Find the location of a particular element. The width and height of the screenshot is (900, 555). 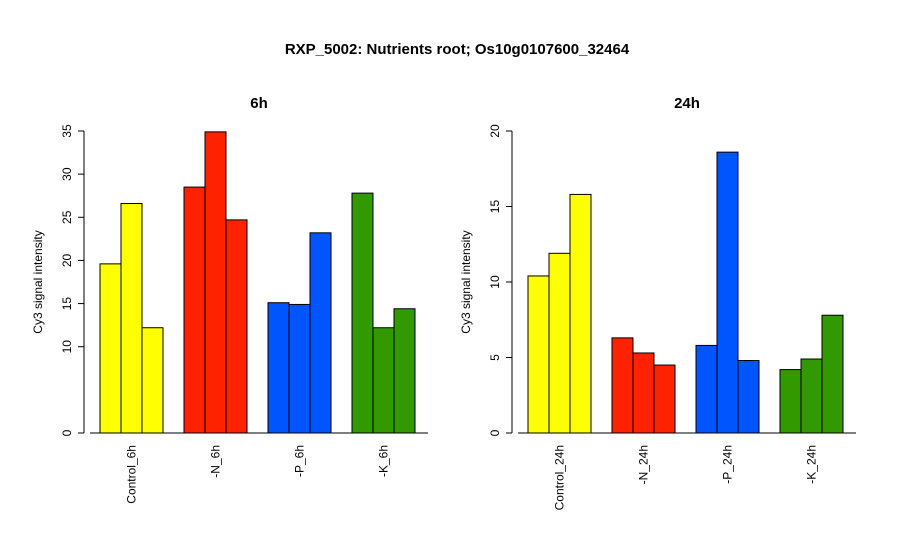

category-label: Control_24h is located at coordinates (560, 477).